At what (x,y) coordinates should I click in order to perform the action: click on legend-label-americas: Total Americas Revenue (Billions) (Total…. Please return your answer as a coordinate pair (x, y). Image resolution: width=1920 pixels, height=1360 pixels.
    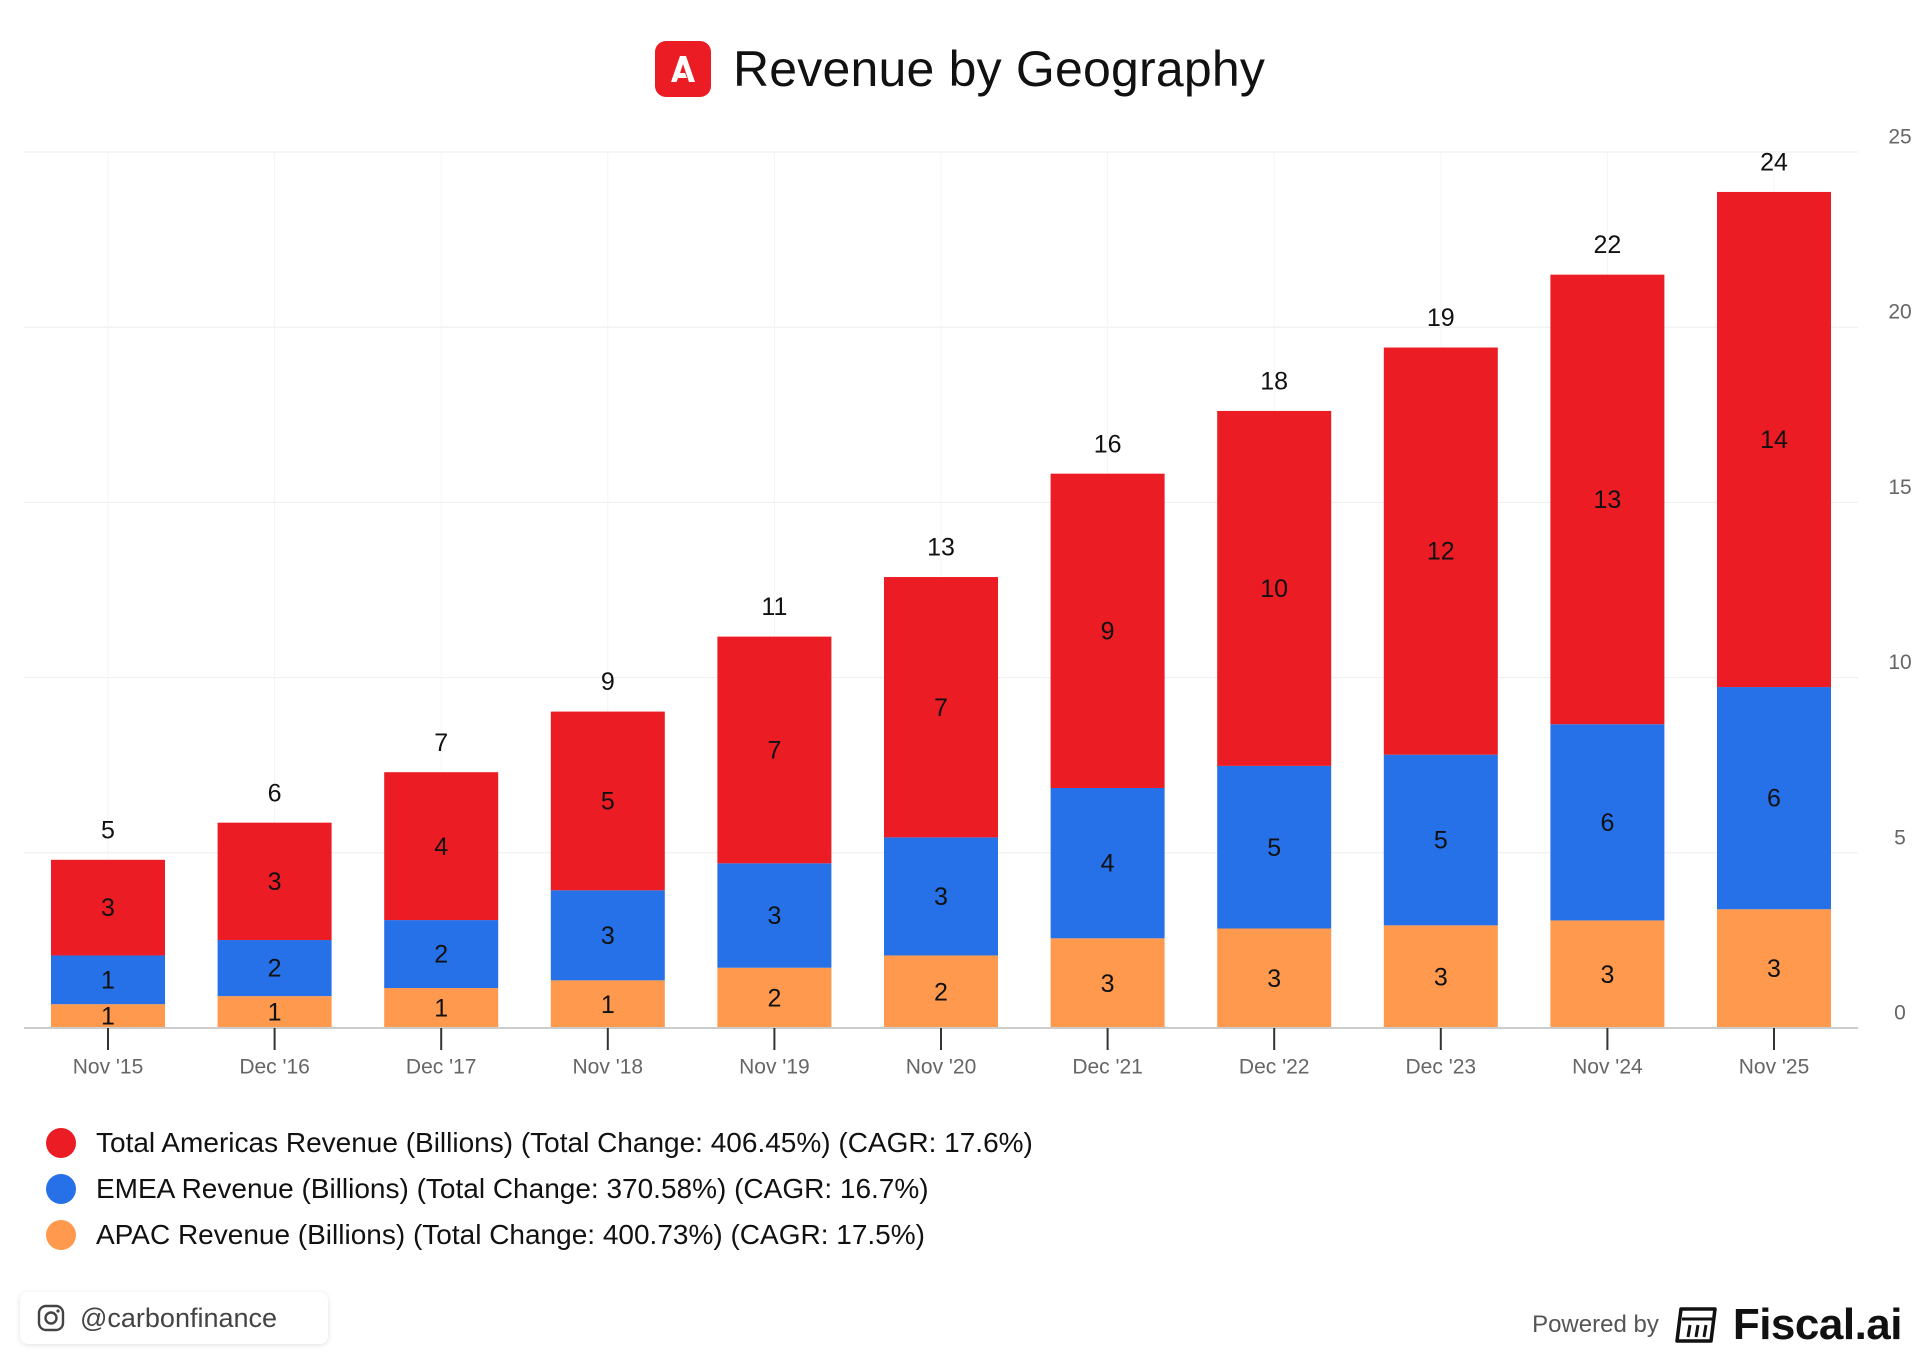
    Looking at the image, I should click on (564, 1142).